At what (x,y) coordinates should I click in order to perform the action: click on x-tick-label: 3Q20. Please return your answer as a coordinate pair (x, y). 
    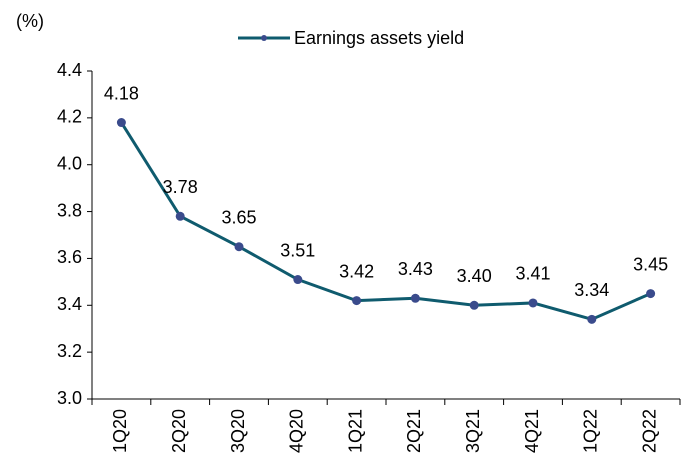
    Looking at the image, I should click on (238, 431).